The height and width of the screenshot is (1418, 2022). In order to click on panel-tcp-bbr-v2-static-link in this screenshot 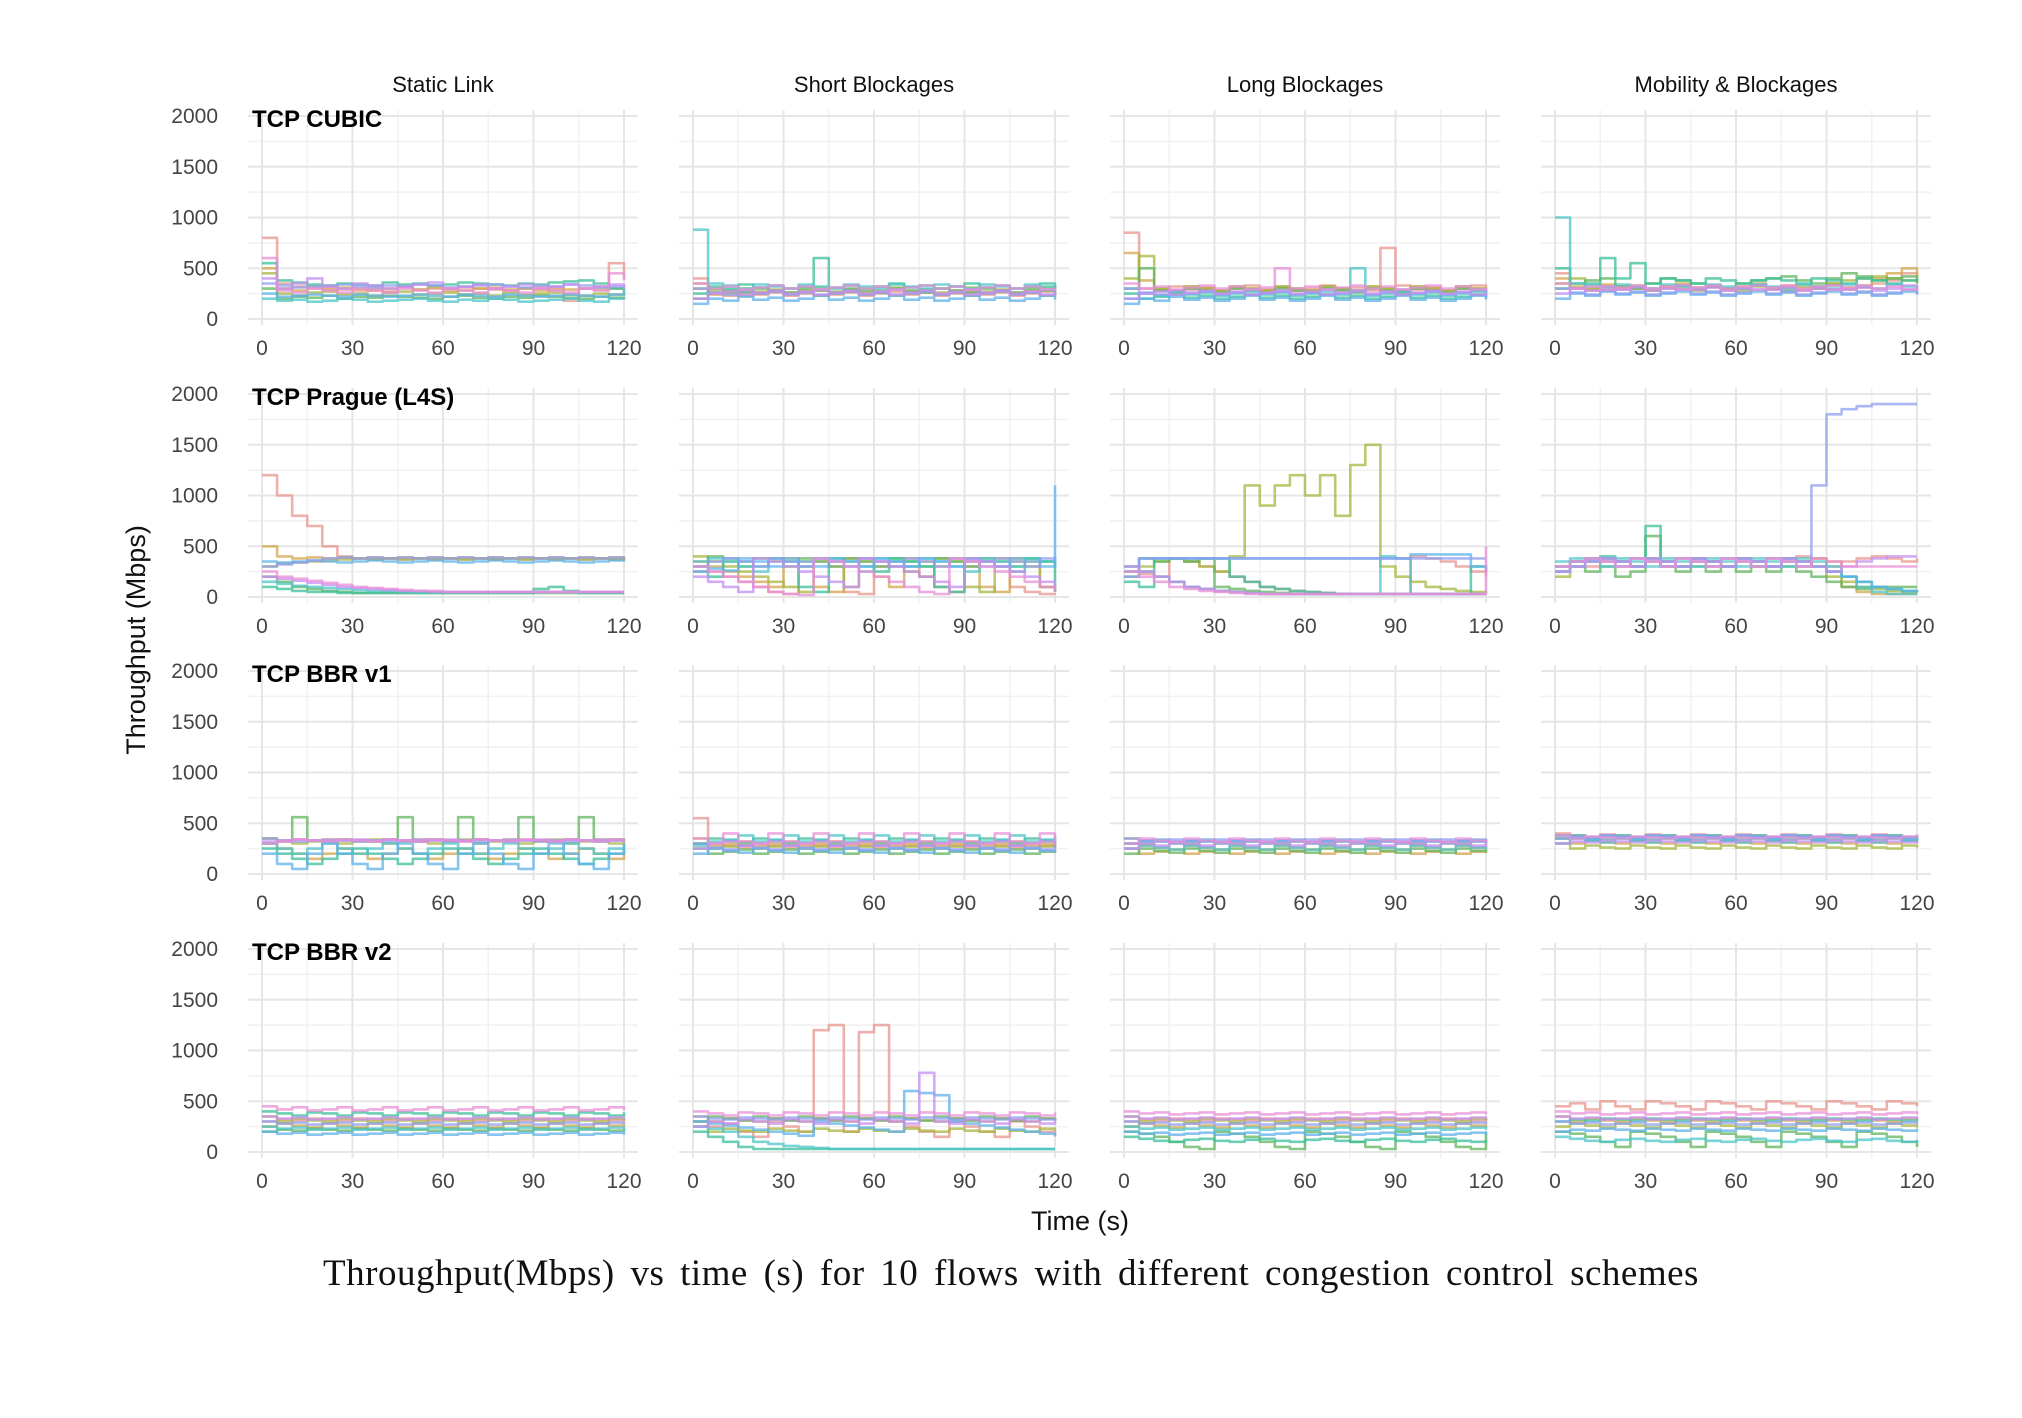, I will do `click(443, 1050)`.